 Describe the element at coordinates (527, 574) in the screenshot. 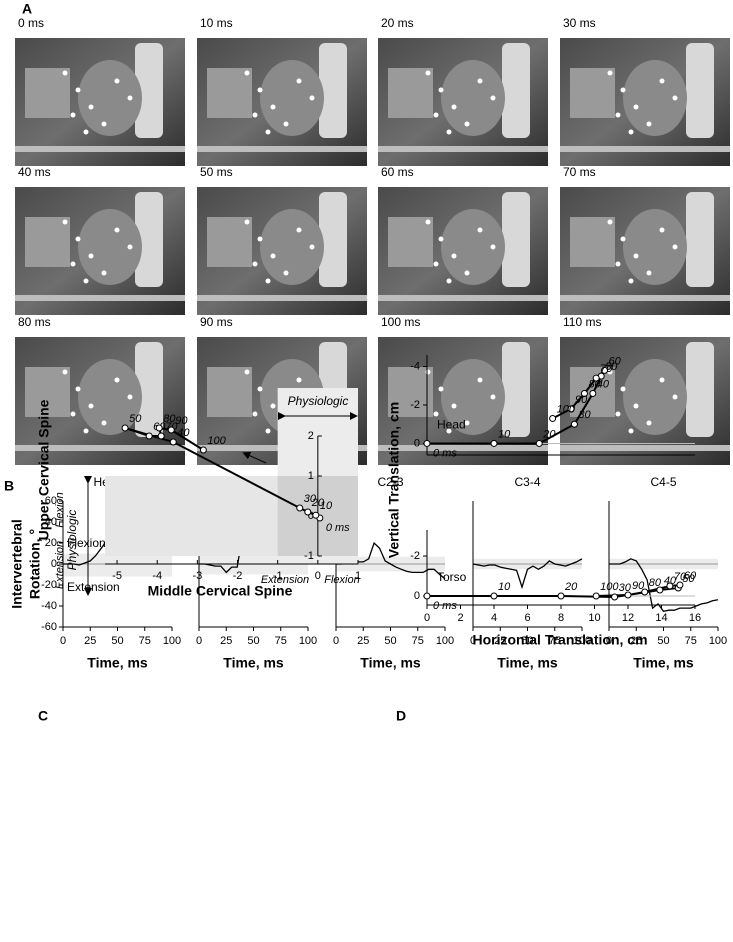

I see `line` at that location.